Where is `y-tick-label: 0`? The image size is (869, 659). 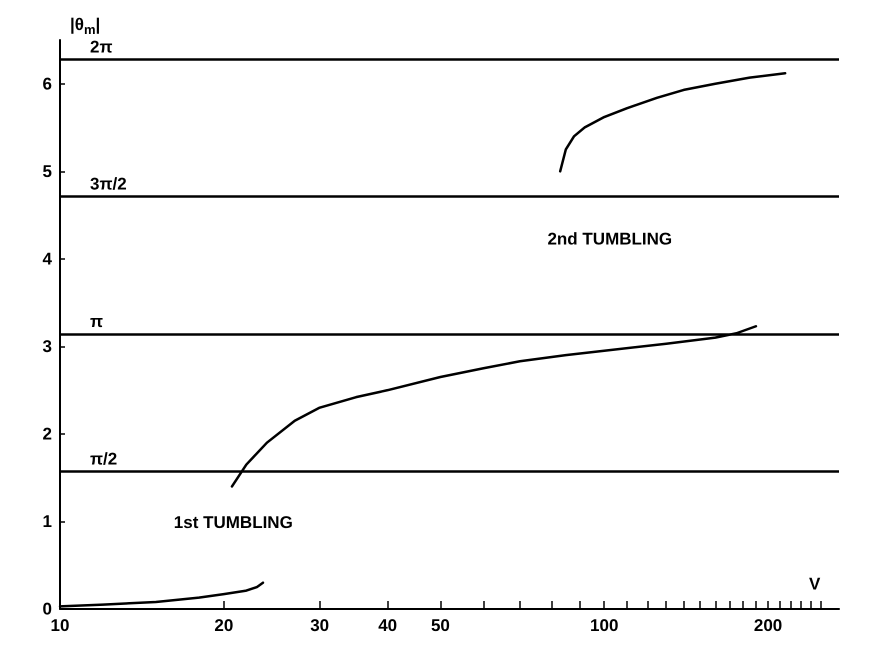 y-tick-label: 0 is located at coordinates (47, 609).